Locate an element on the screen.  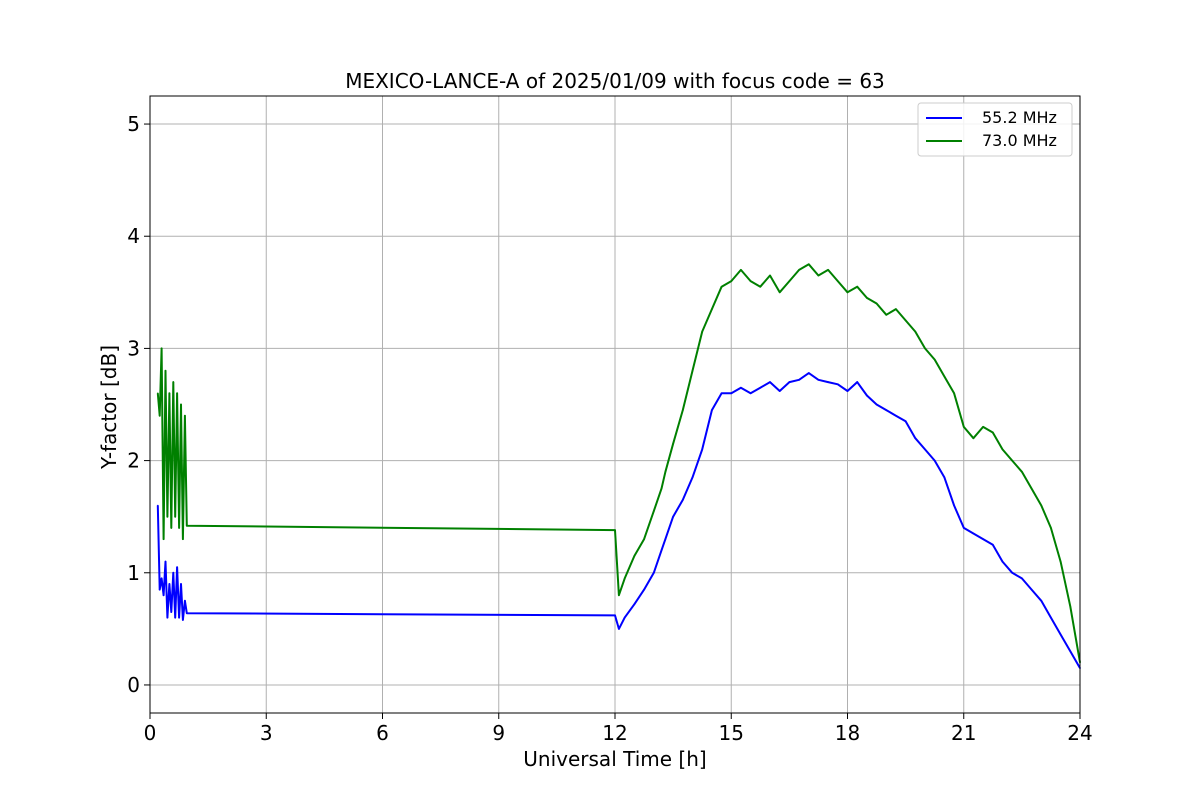
legend-box is located at coordinates (995, 129).